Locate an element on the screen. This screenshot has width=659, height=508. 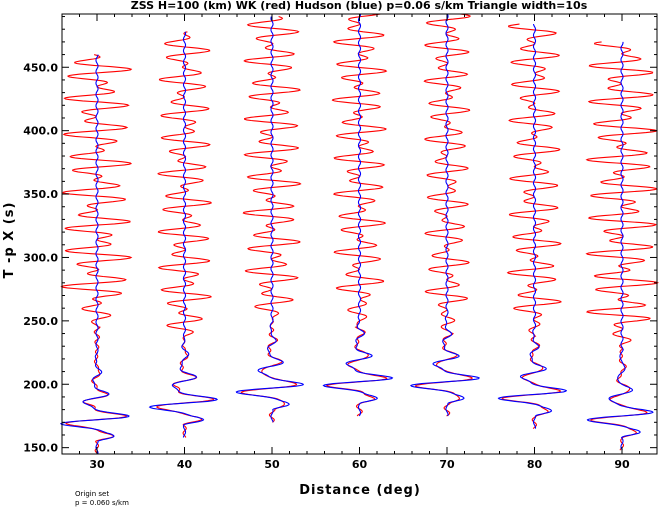
x-tick-label: 40 is located at coordinates (185, 464).